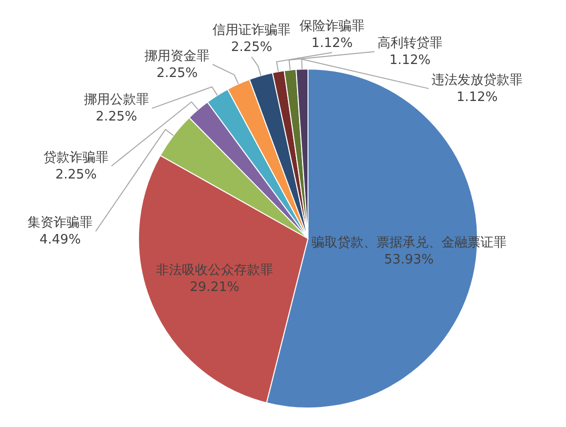 The height and width of the screenshot is (427, 566). Describe the element at coordinates (477, 80) in the screenshot. I see `slice-label: 违法发放贷款罪` at that location.